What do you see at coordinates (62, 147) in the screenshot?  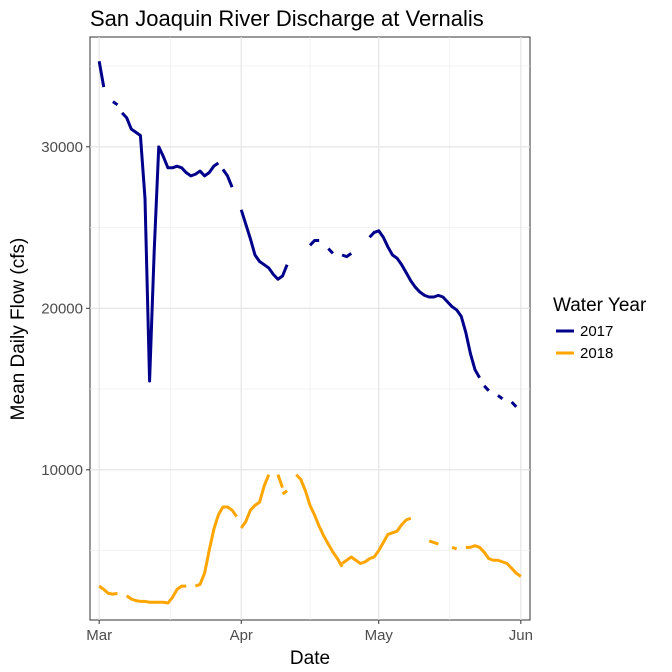 I see `y-tick-label: 30000` at bounding box center [62, 147].